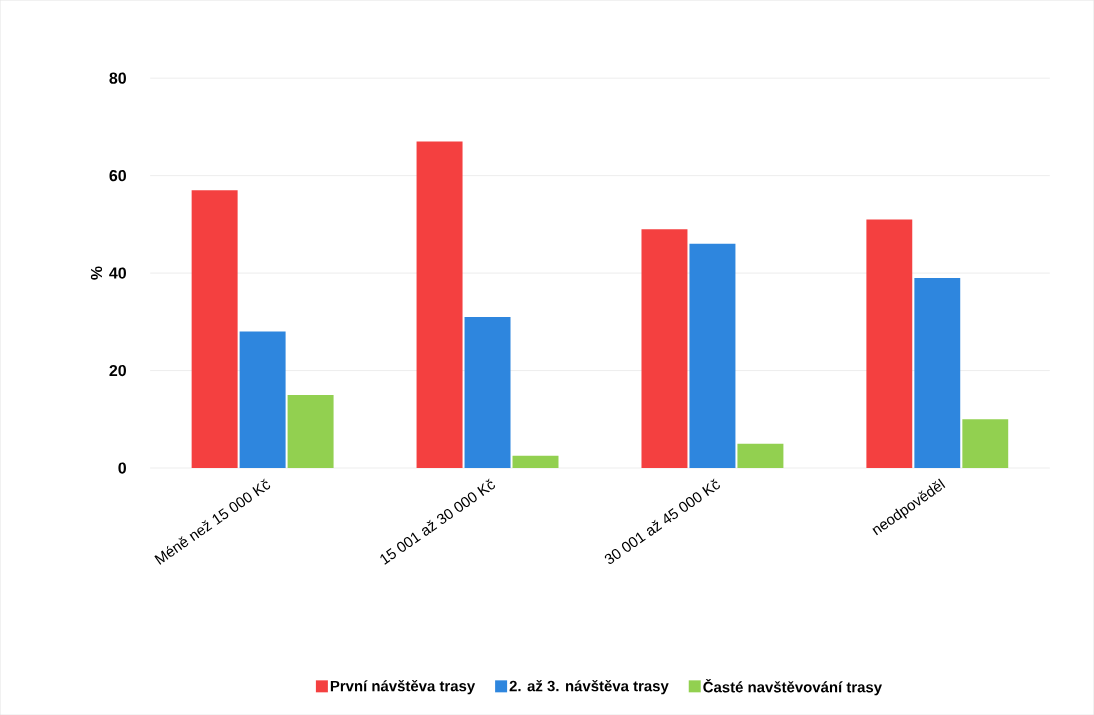 This screenshot has height=715, width=1094. I want to click on legend-label: 2. až 3. návštěva trasy, so click(589, 687).